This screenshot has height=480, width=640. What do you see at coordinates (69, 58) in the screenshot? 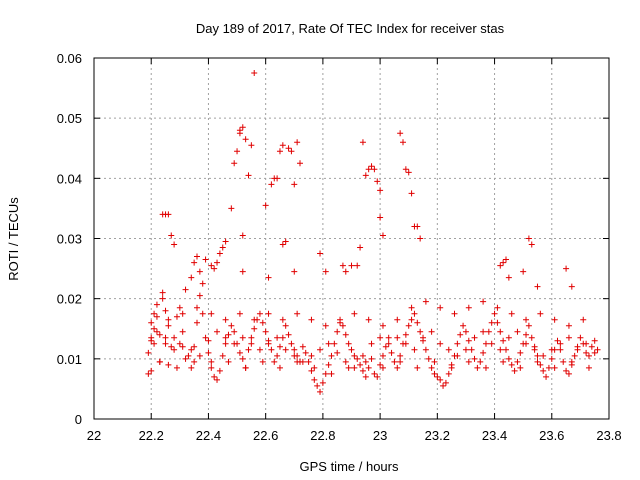
I see `y-tick-label: 0.06` at bounding box center [69, 58].